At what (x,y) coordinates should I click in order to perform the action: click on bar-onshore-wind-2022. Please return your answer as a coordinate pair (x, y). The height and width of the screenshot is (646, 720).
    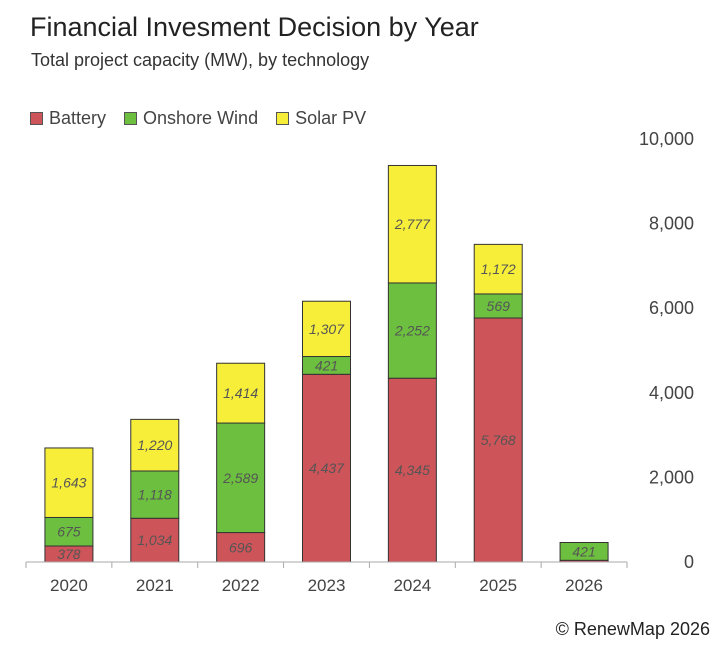
    Looking at the image, I should click on (241, 478).